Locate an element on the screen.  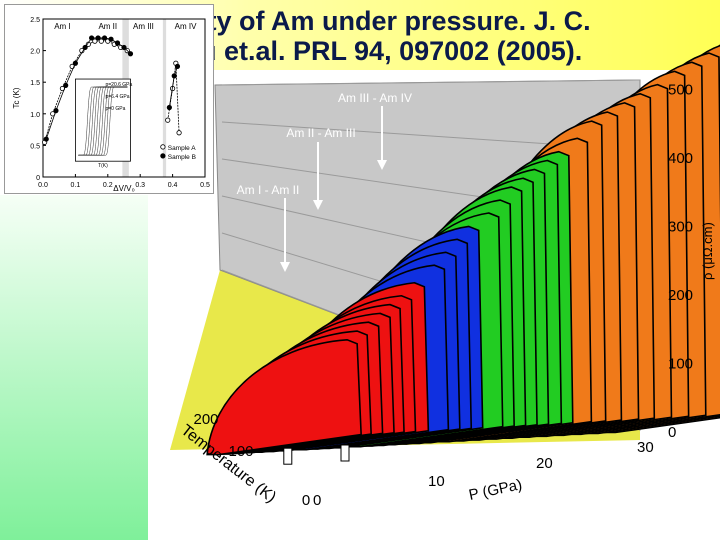
inset-phase-label: Am IV is located at coordinates (186, 26).